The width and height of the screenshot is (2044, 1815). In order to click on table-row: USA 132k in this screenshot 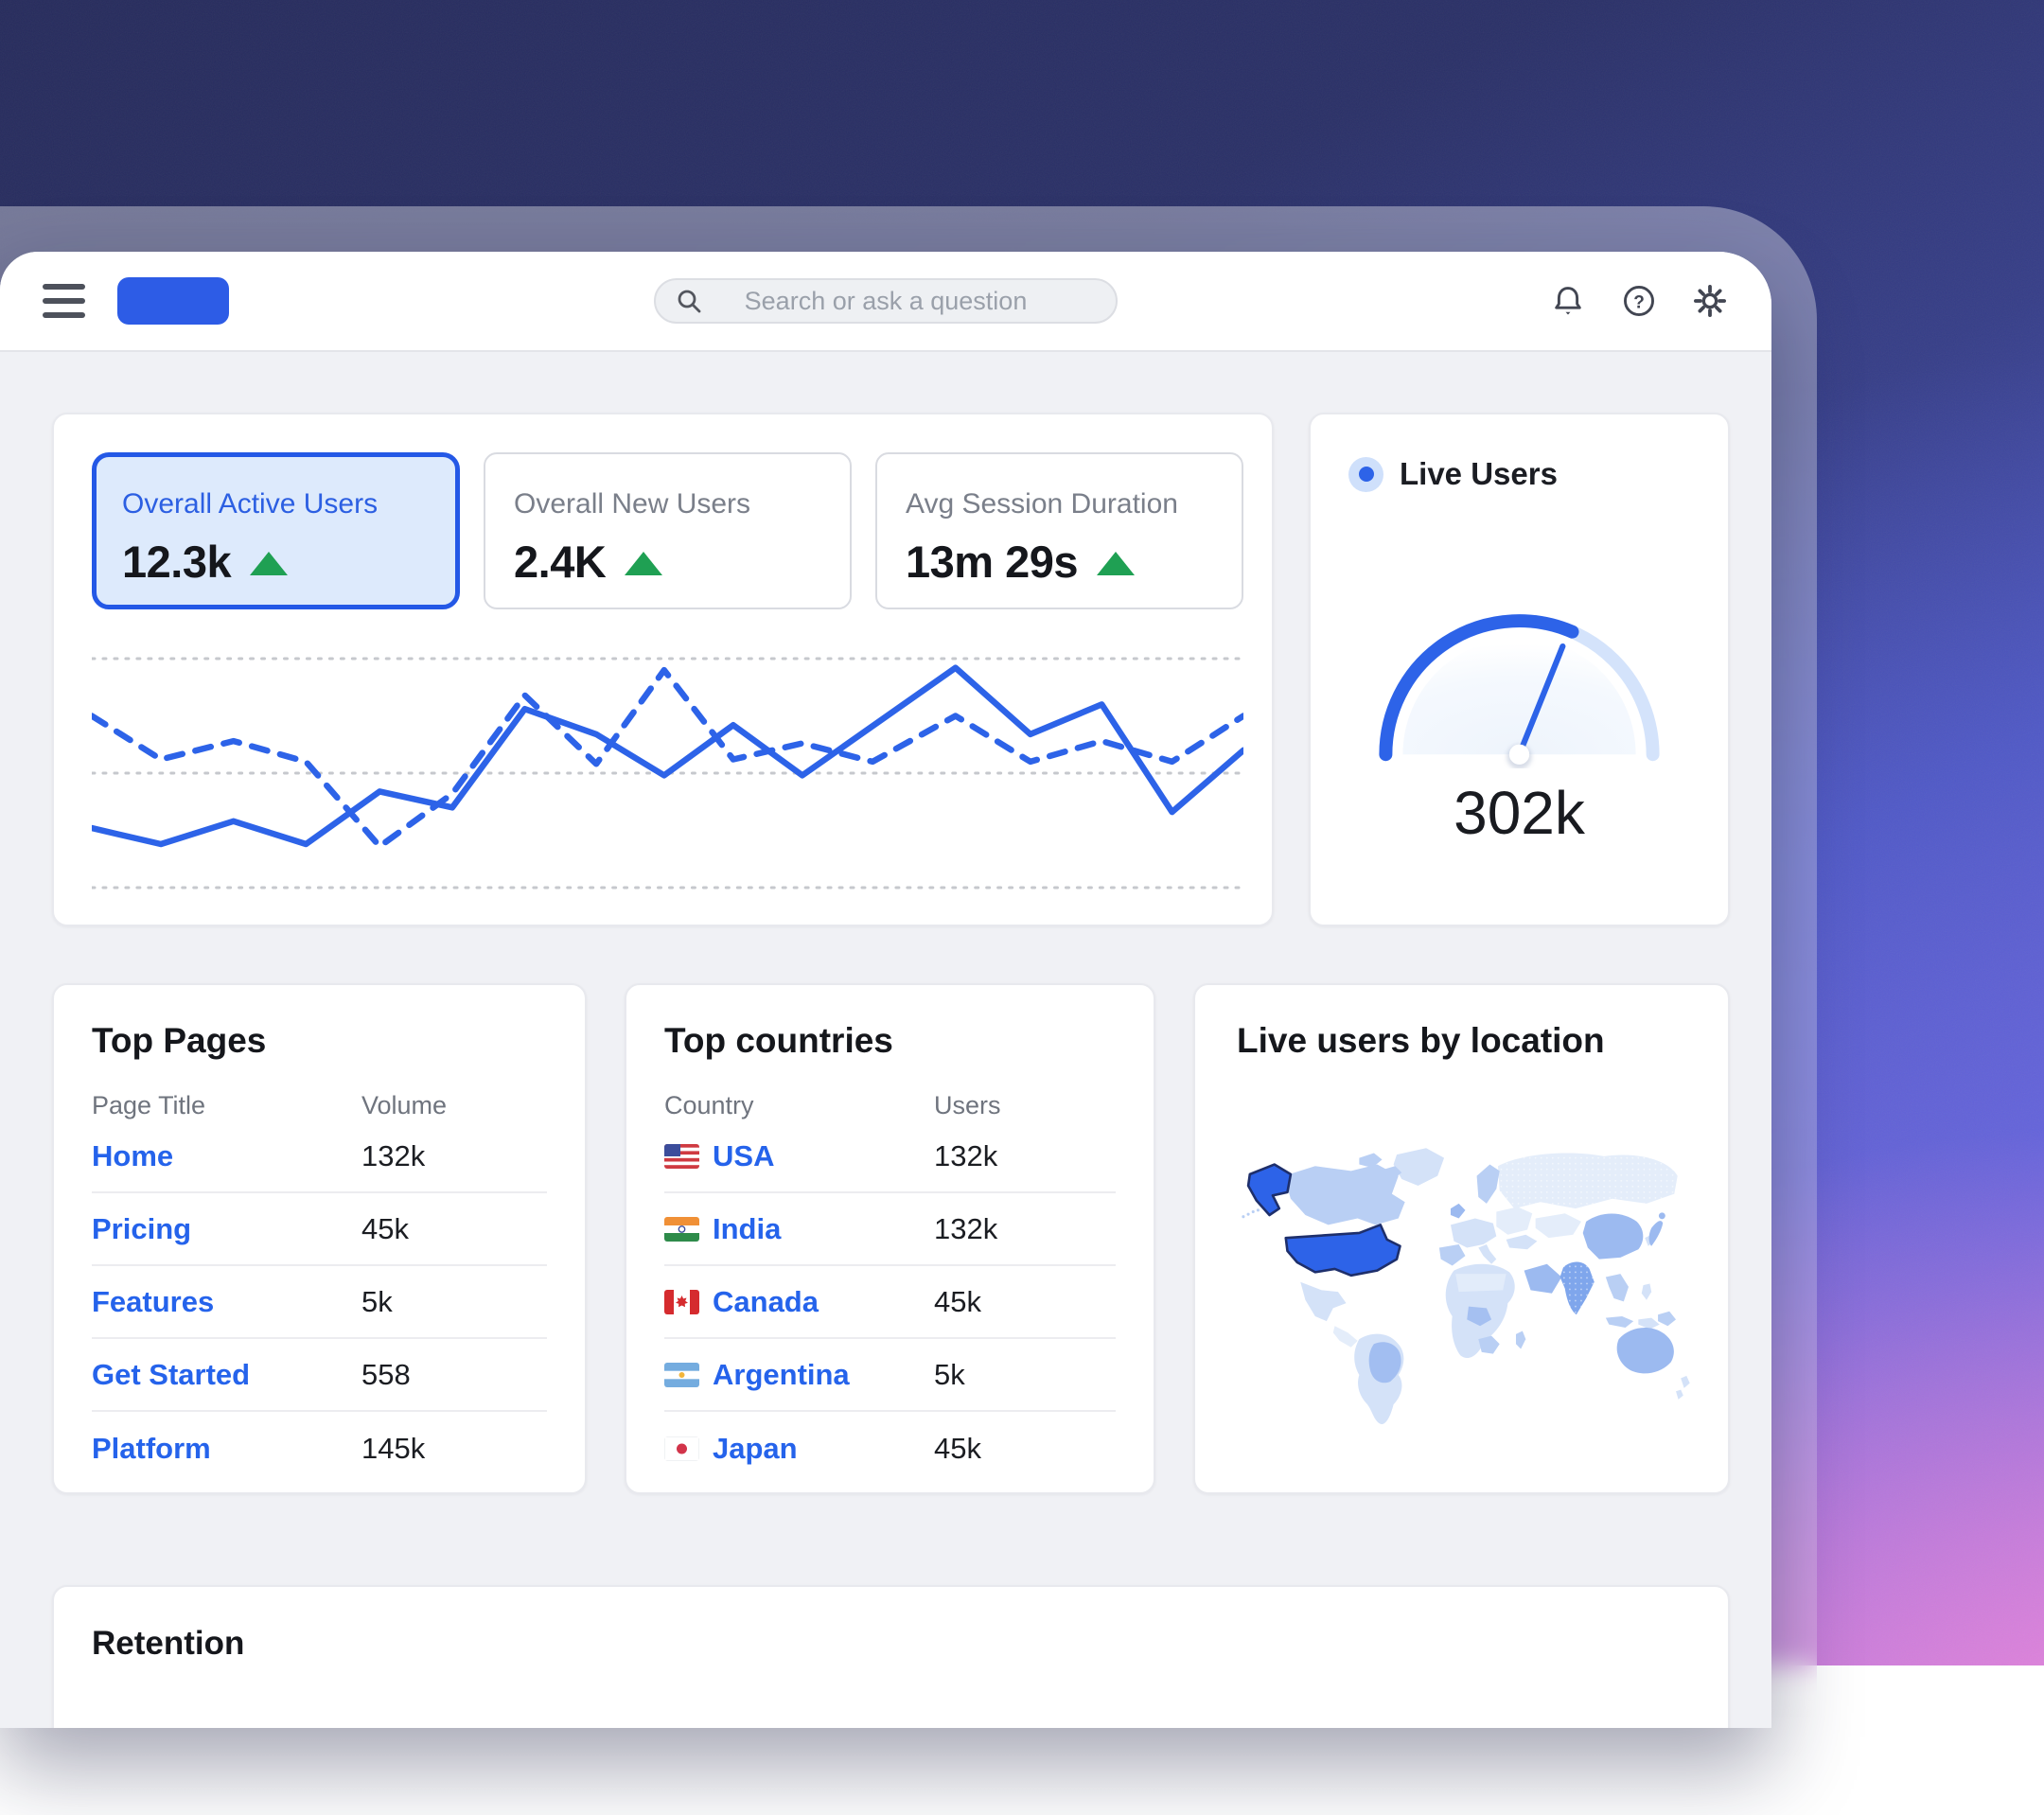, I will do `click(890, 1157)`.